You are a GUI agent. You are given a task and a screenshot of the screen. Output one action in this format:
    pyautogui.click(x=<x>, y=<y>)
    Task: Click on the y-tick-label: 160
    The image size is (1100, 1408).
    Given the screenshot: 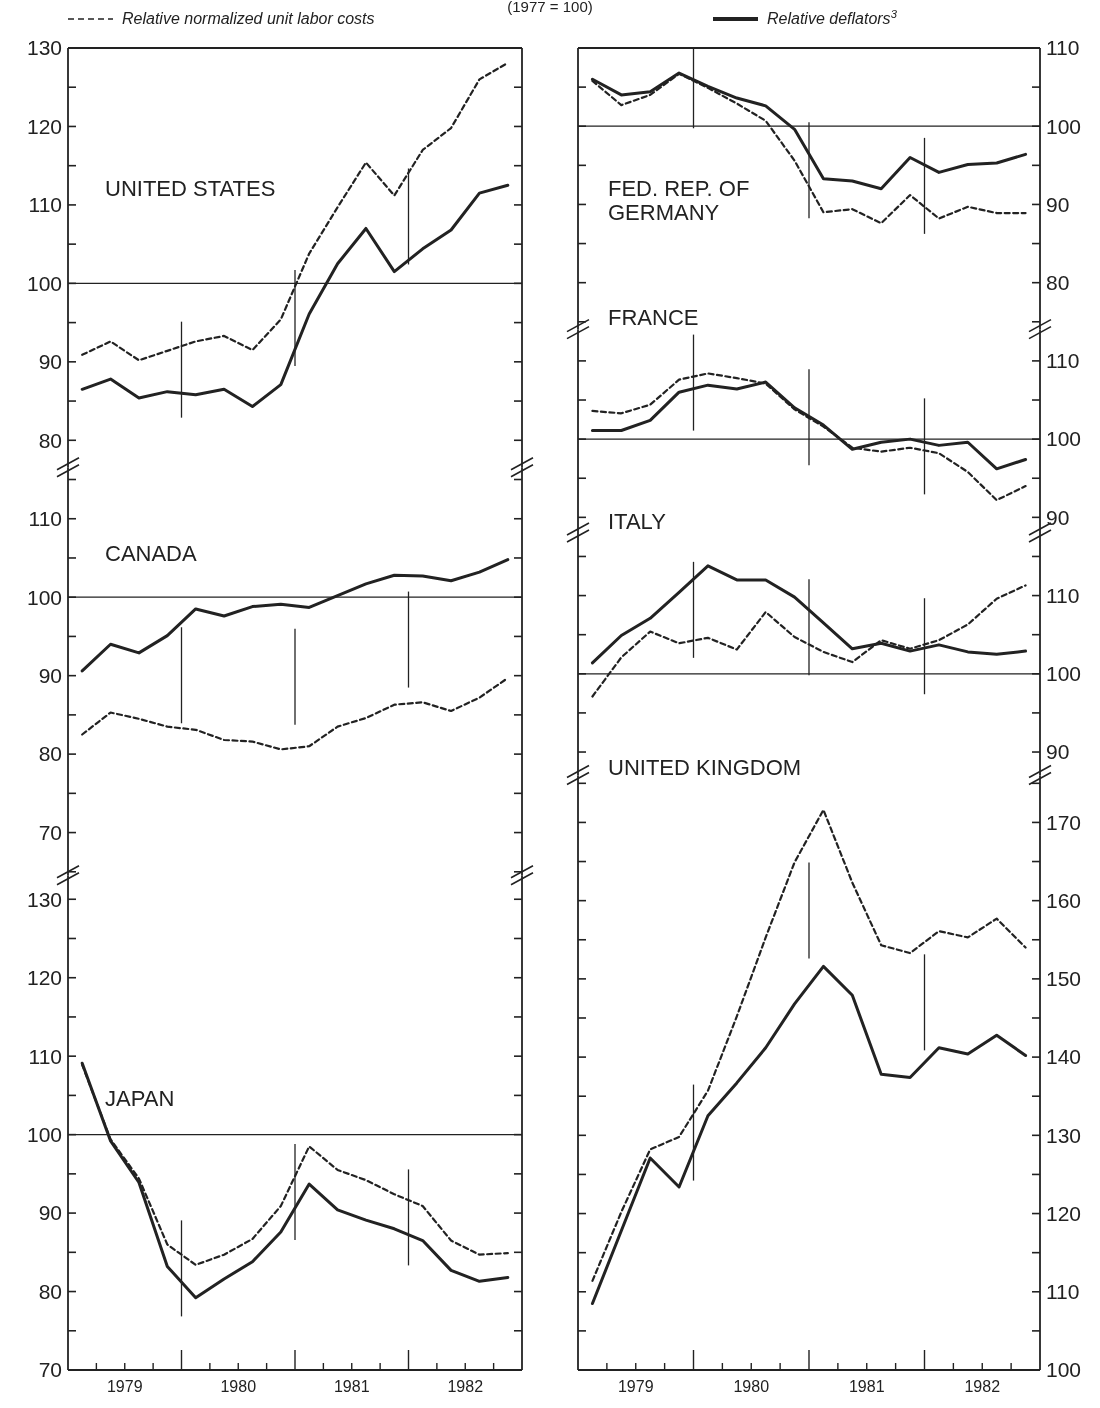 What is the action you would take?
    pyautogui.click(x=1064, y=900)
    